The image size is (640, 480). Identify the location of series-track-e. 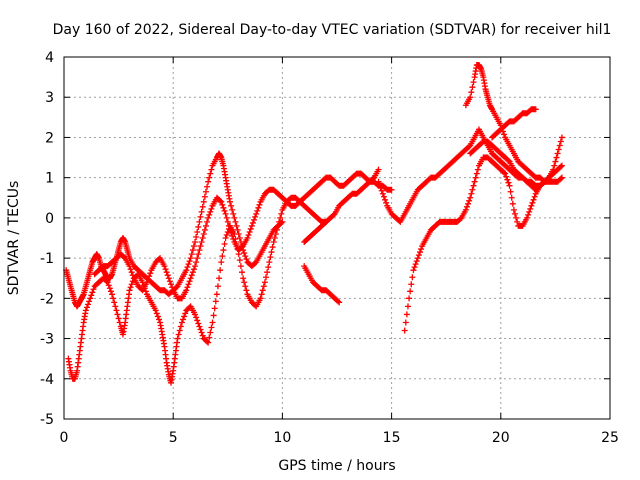
(341, 206).